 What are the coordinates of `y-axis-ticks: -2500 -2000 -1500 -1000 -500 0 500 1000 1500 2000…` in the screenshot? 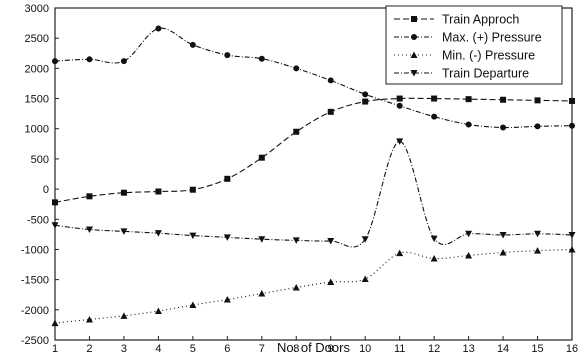 It's located at (40, 175).